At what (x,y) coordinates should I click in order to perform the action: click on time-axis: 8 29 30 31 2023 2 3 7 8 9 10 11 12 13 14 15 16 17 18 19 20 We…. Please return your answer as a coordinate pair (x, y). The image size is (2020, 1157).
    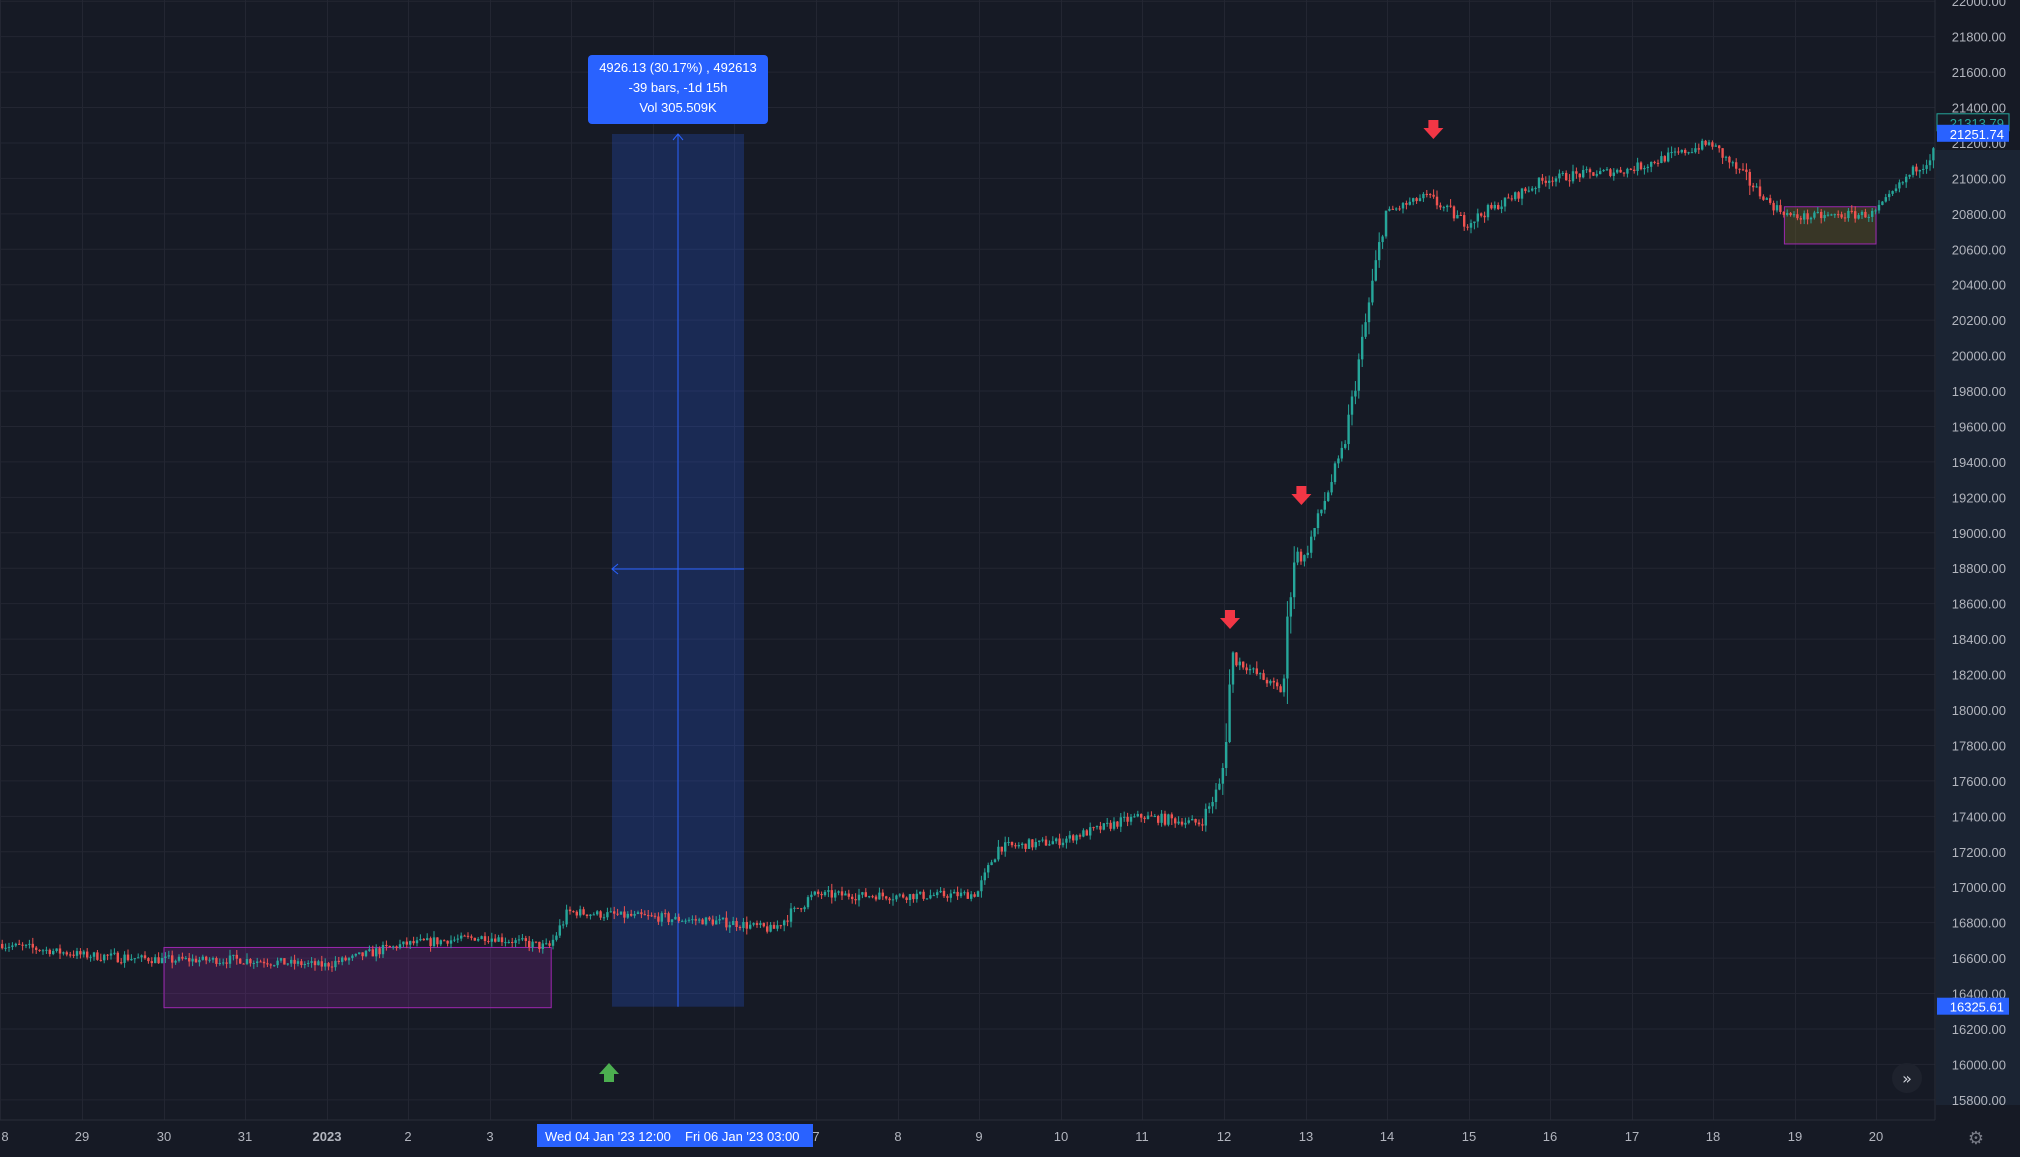
    Looking at the image, I should click on (967, 1133).